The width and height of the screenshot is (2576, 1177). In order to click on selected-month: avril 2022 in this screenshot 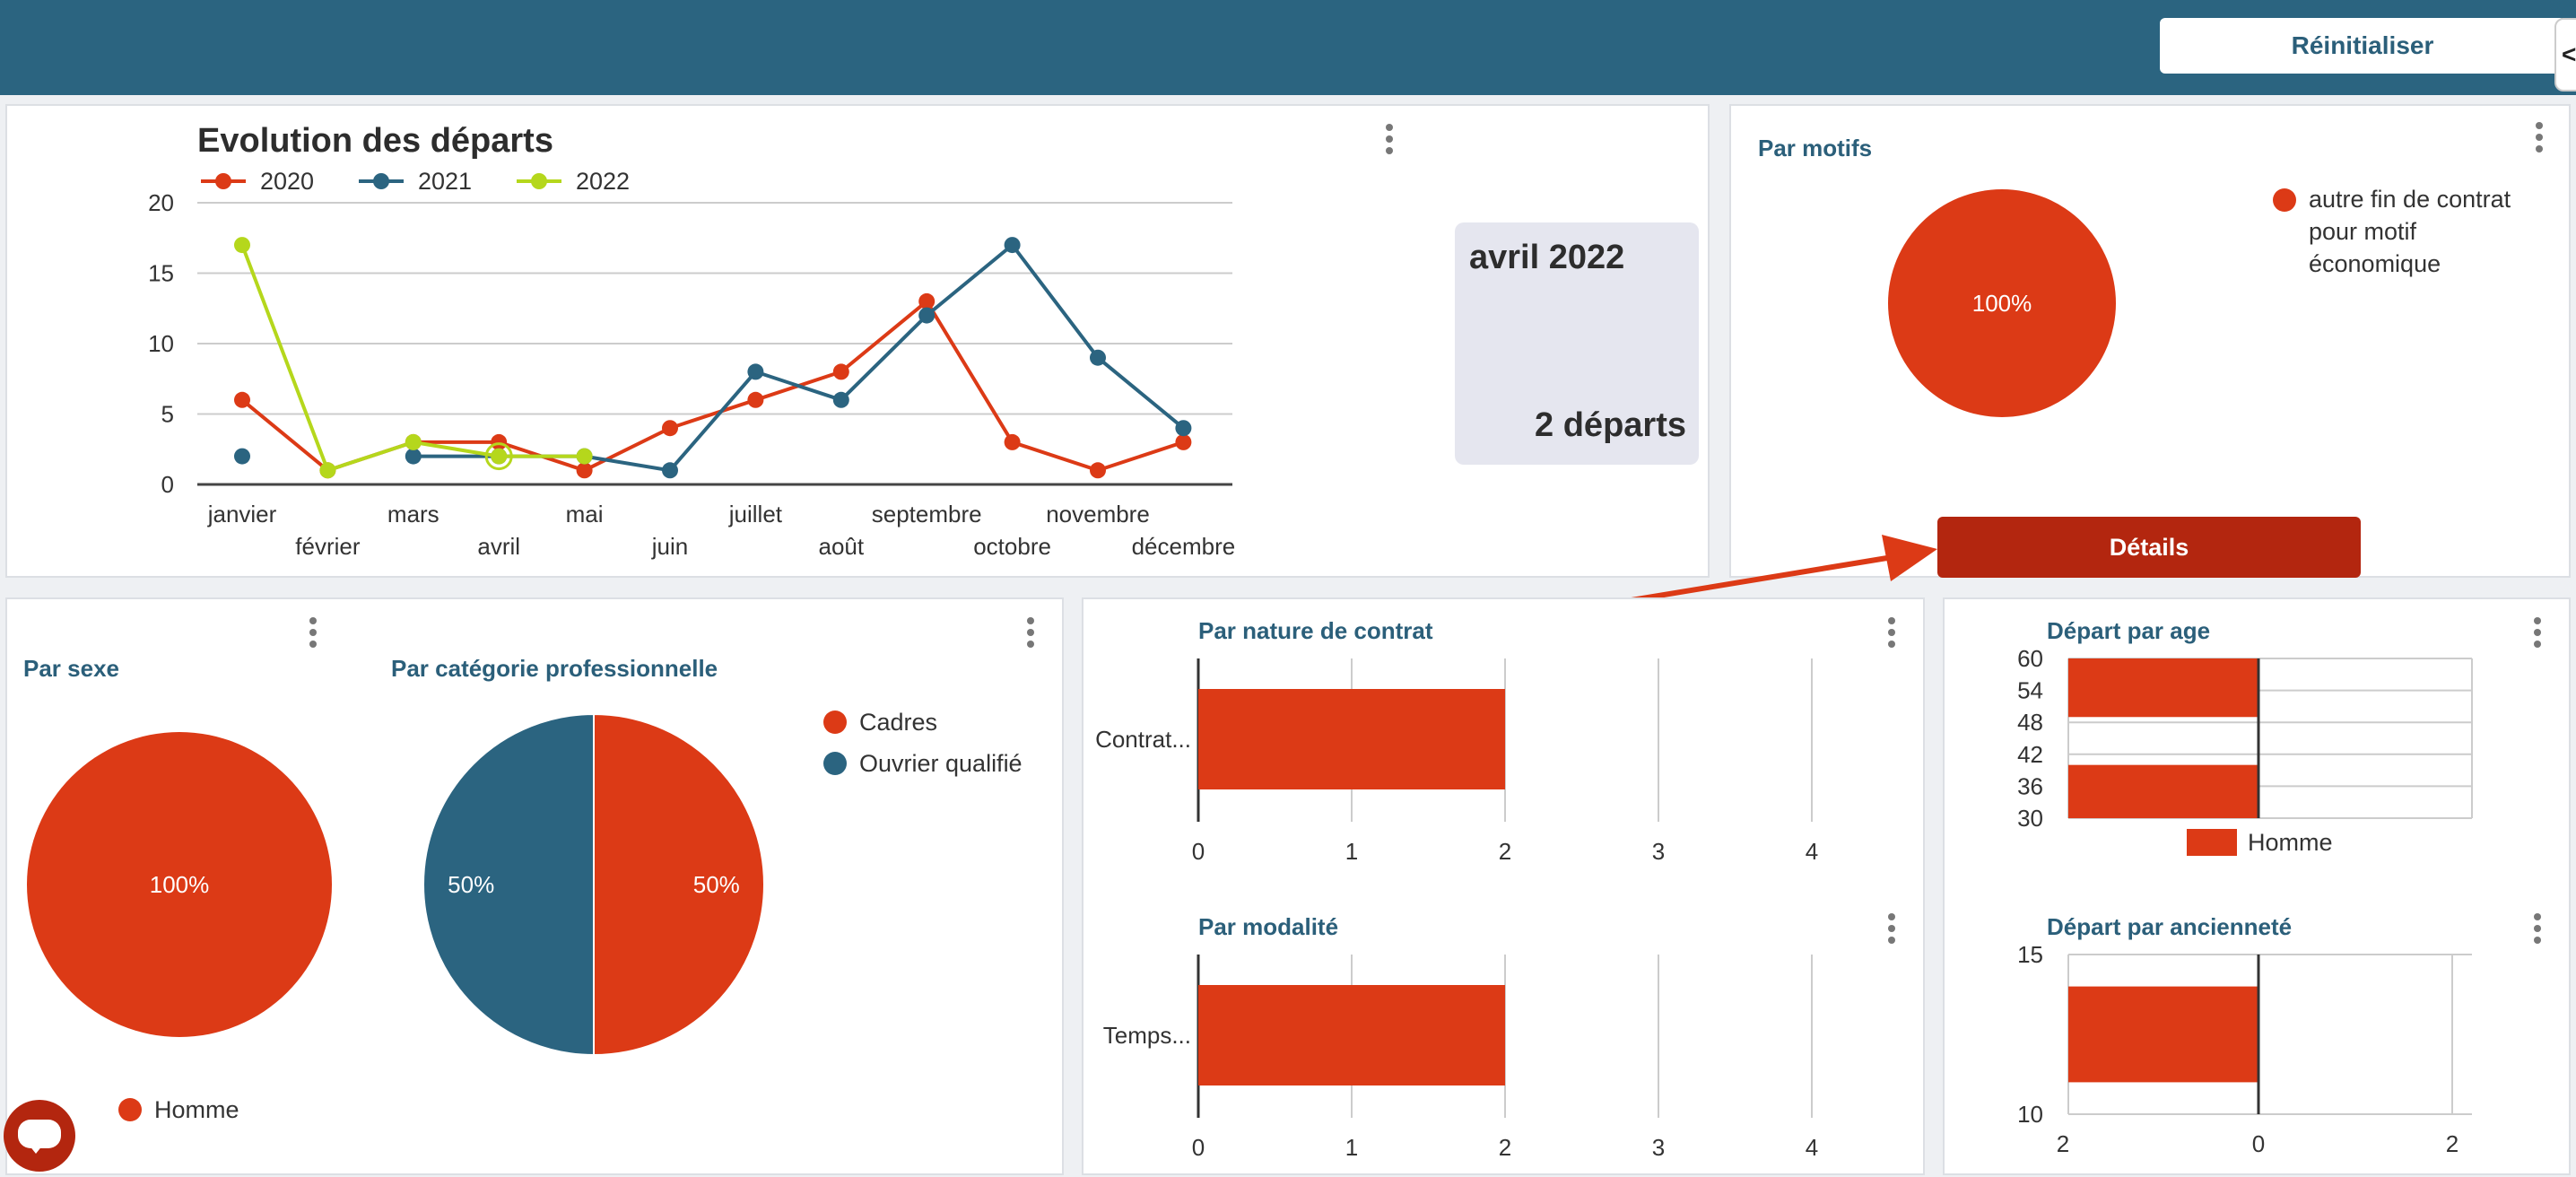, I will do `click(1547, 257)`.